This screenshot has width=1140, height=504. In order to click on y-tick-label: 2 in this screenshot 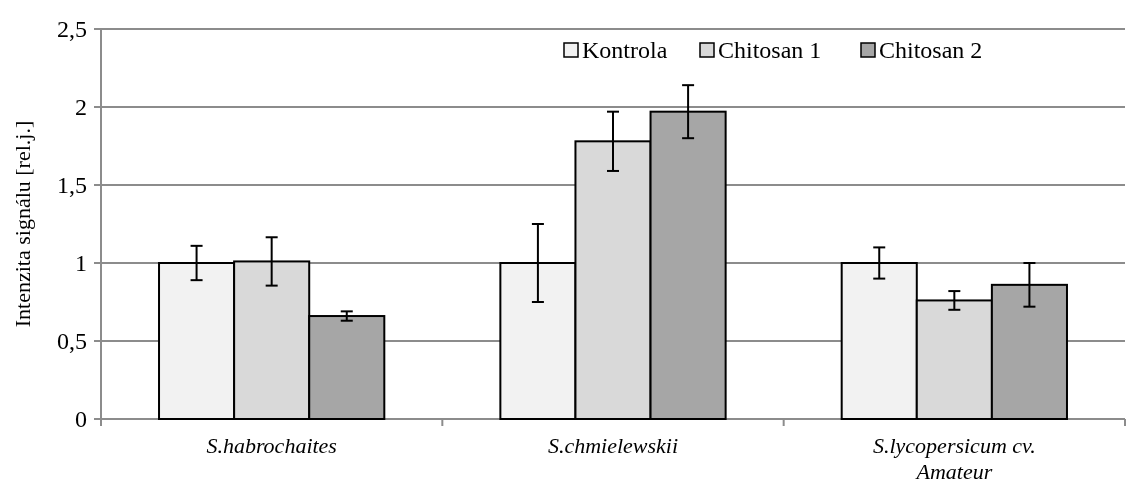, I will do `click(81, 107)`.